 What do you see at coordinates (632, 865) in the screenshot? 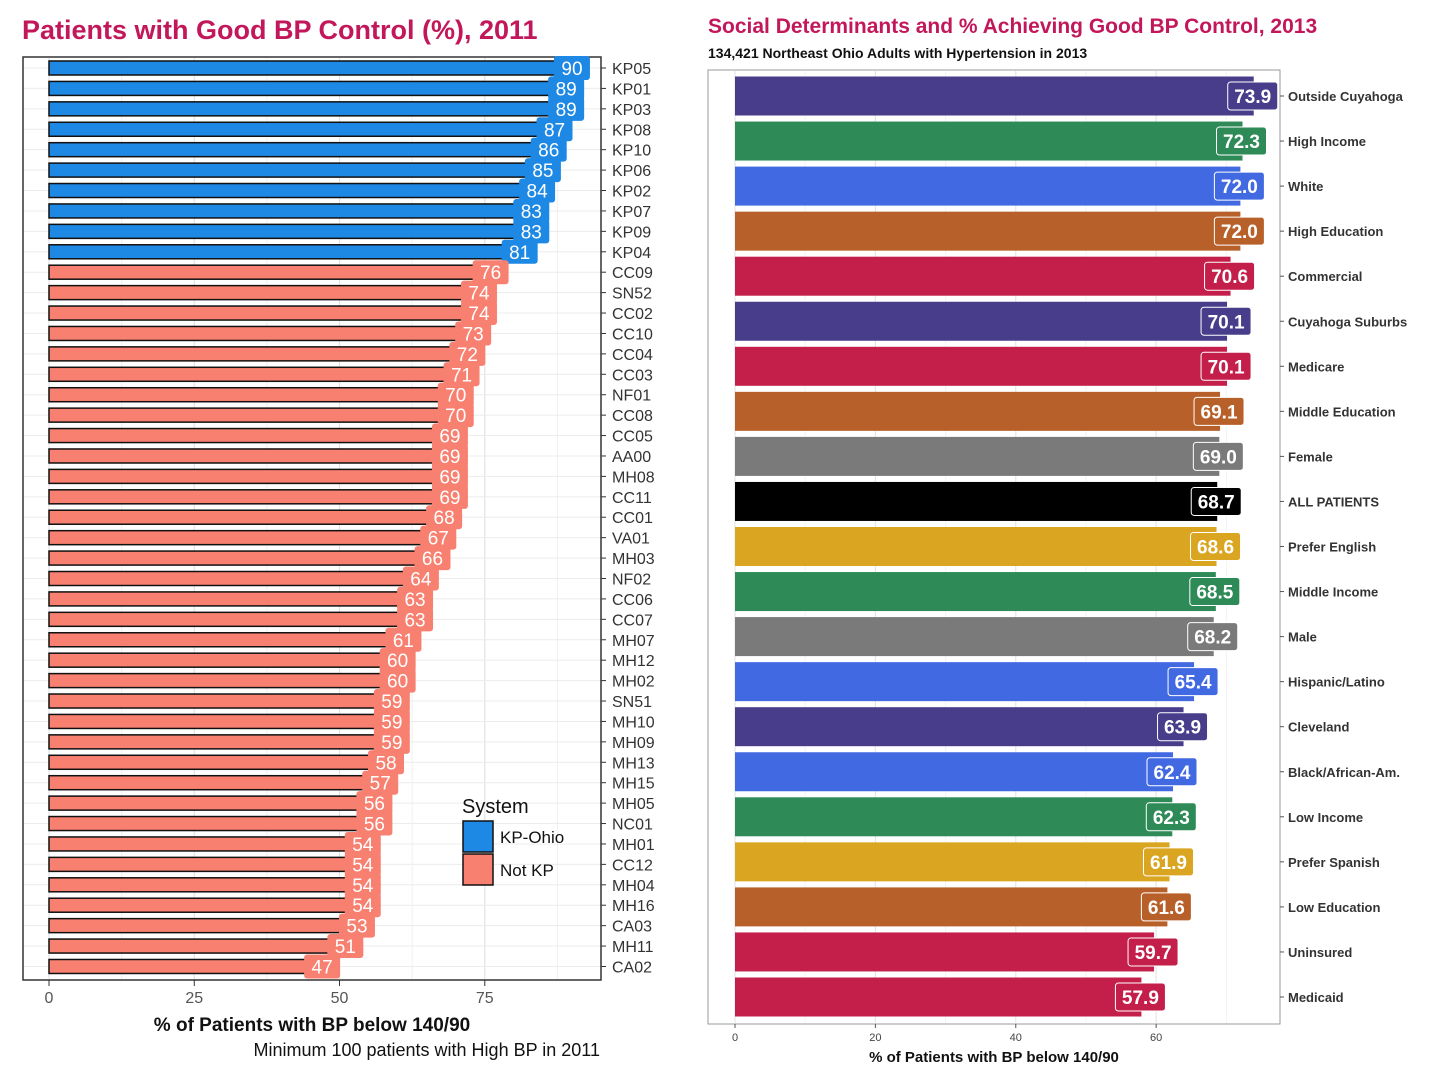
I see `category-label-cc12: CC12` at bounding box center [632, 865].